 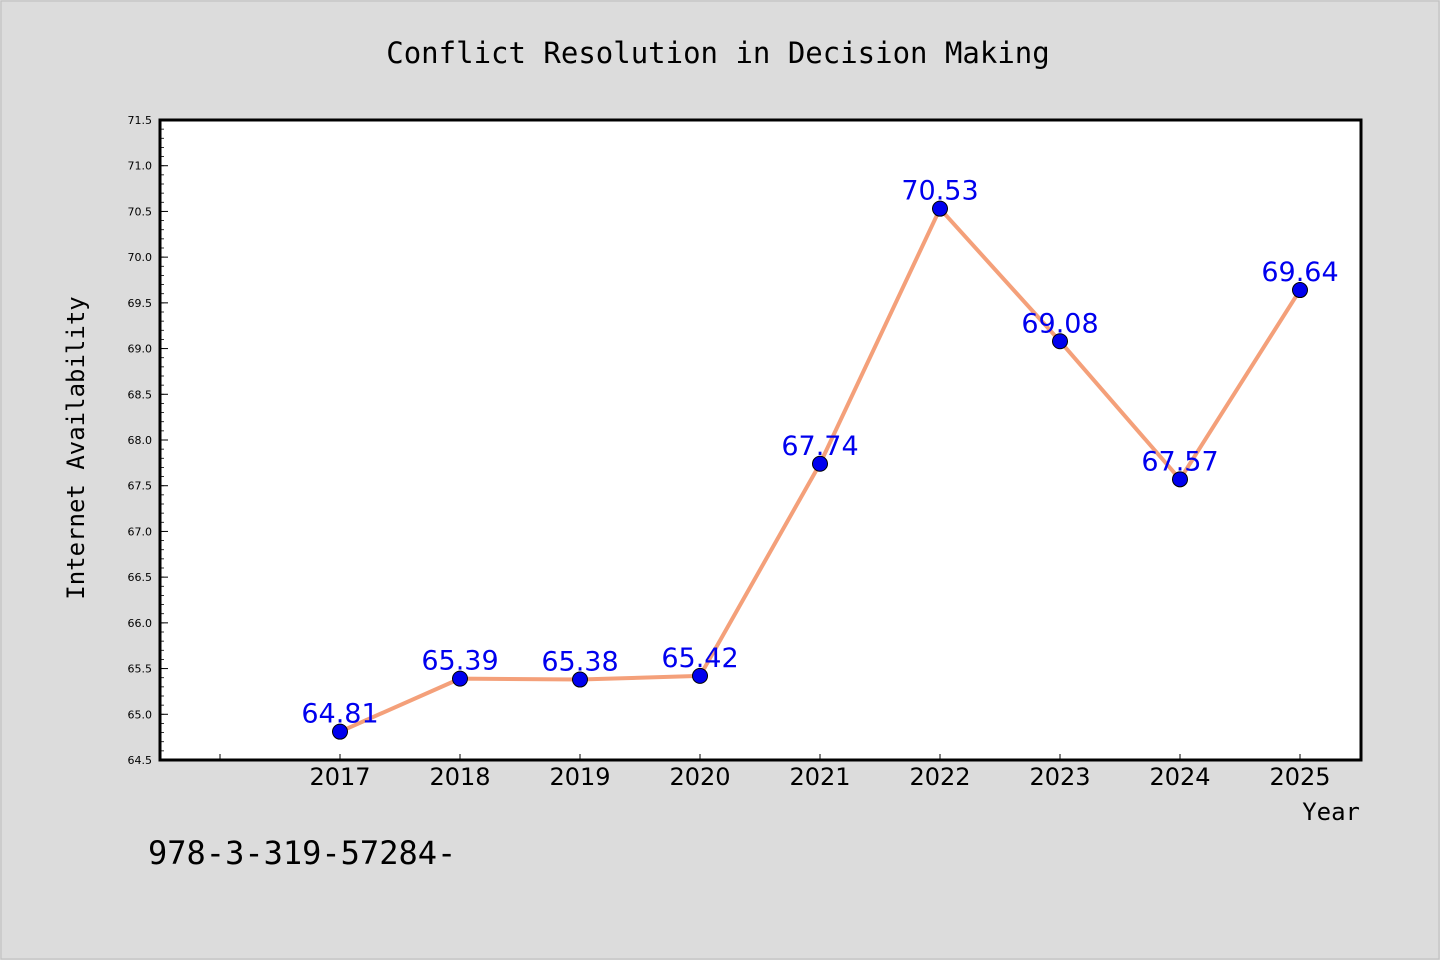 What do you see at coordinates (140, 349) in the screenshot?
I see `y-tick-label: 69.0` at bounding box center [140, 349].